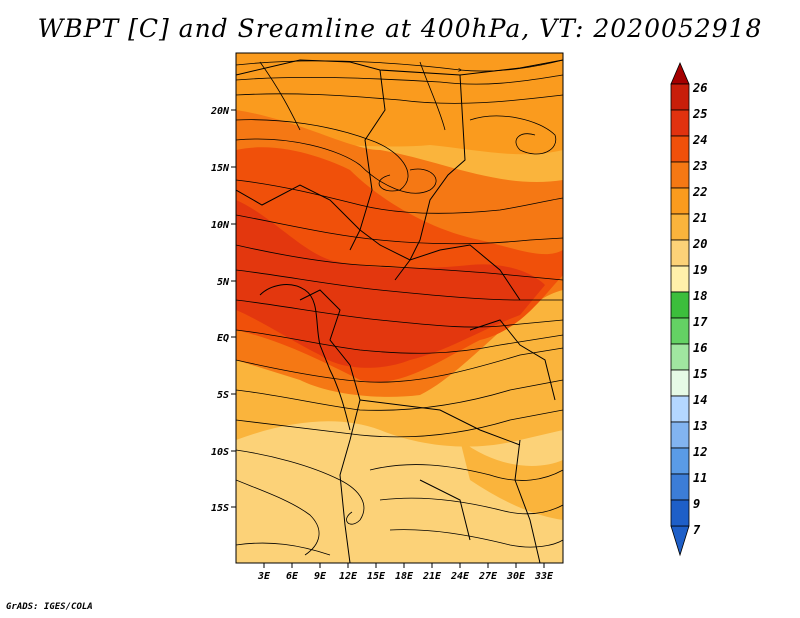 This screenshot has height=618, width=800. Describe the element at coordinates (488, 576) in the screenshot. I see `lon-label: 27E` at that location.